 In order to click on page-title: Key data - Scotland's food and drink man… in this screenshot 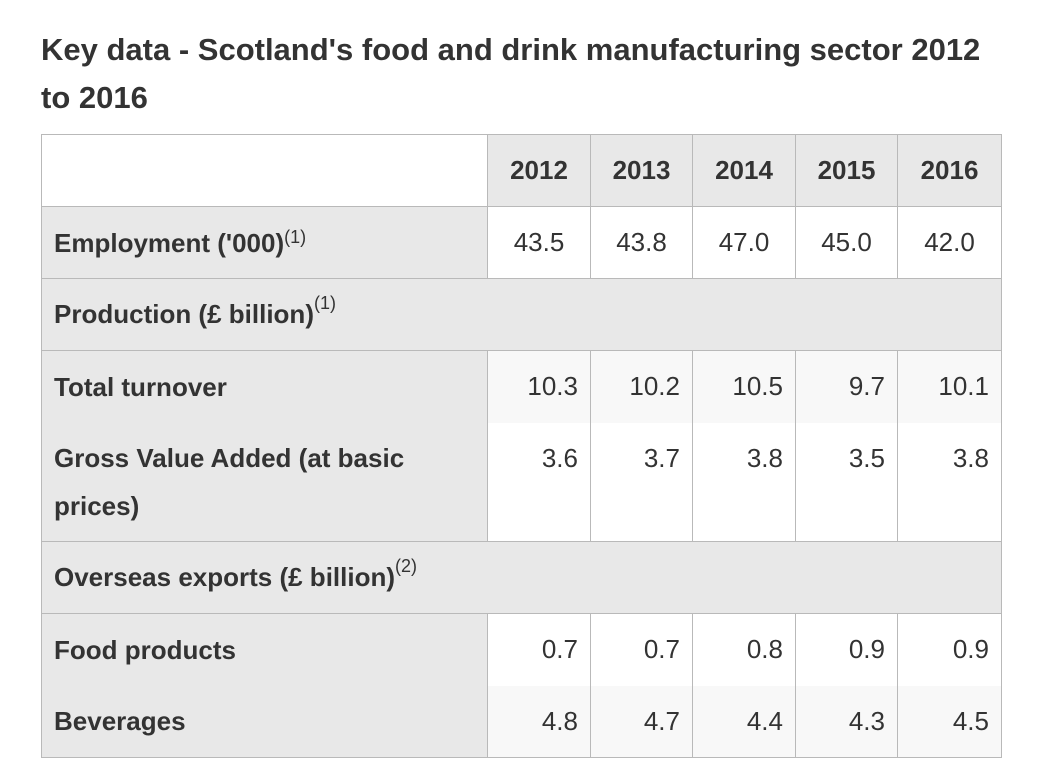, I will do `click(511, 73)`.